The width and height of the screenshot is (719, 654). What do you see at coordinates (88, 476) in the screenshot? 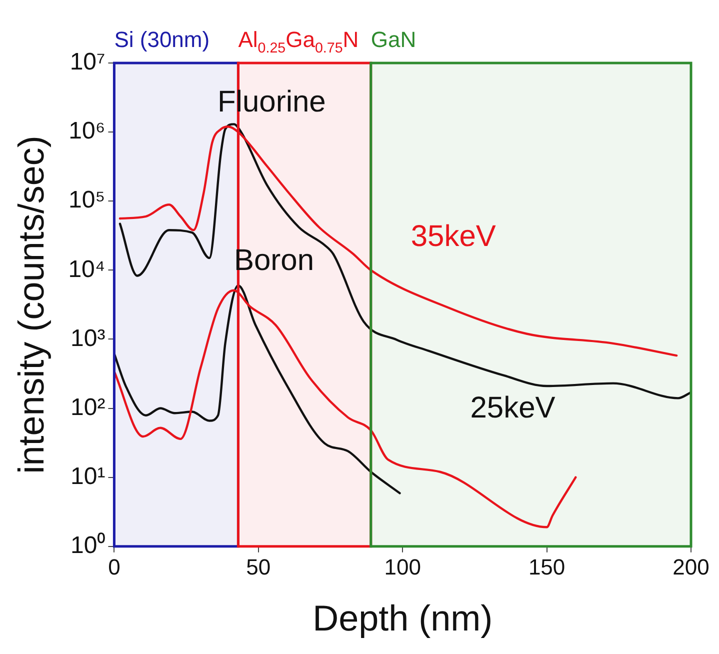
I see `y-tick-label: 10¹` at bounding box center [88, 476].